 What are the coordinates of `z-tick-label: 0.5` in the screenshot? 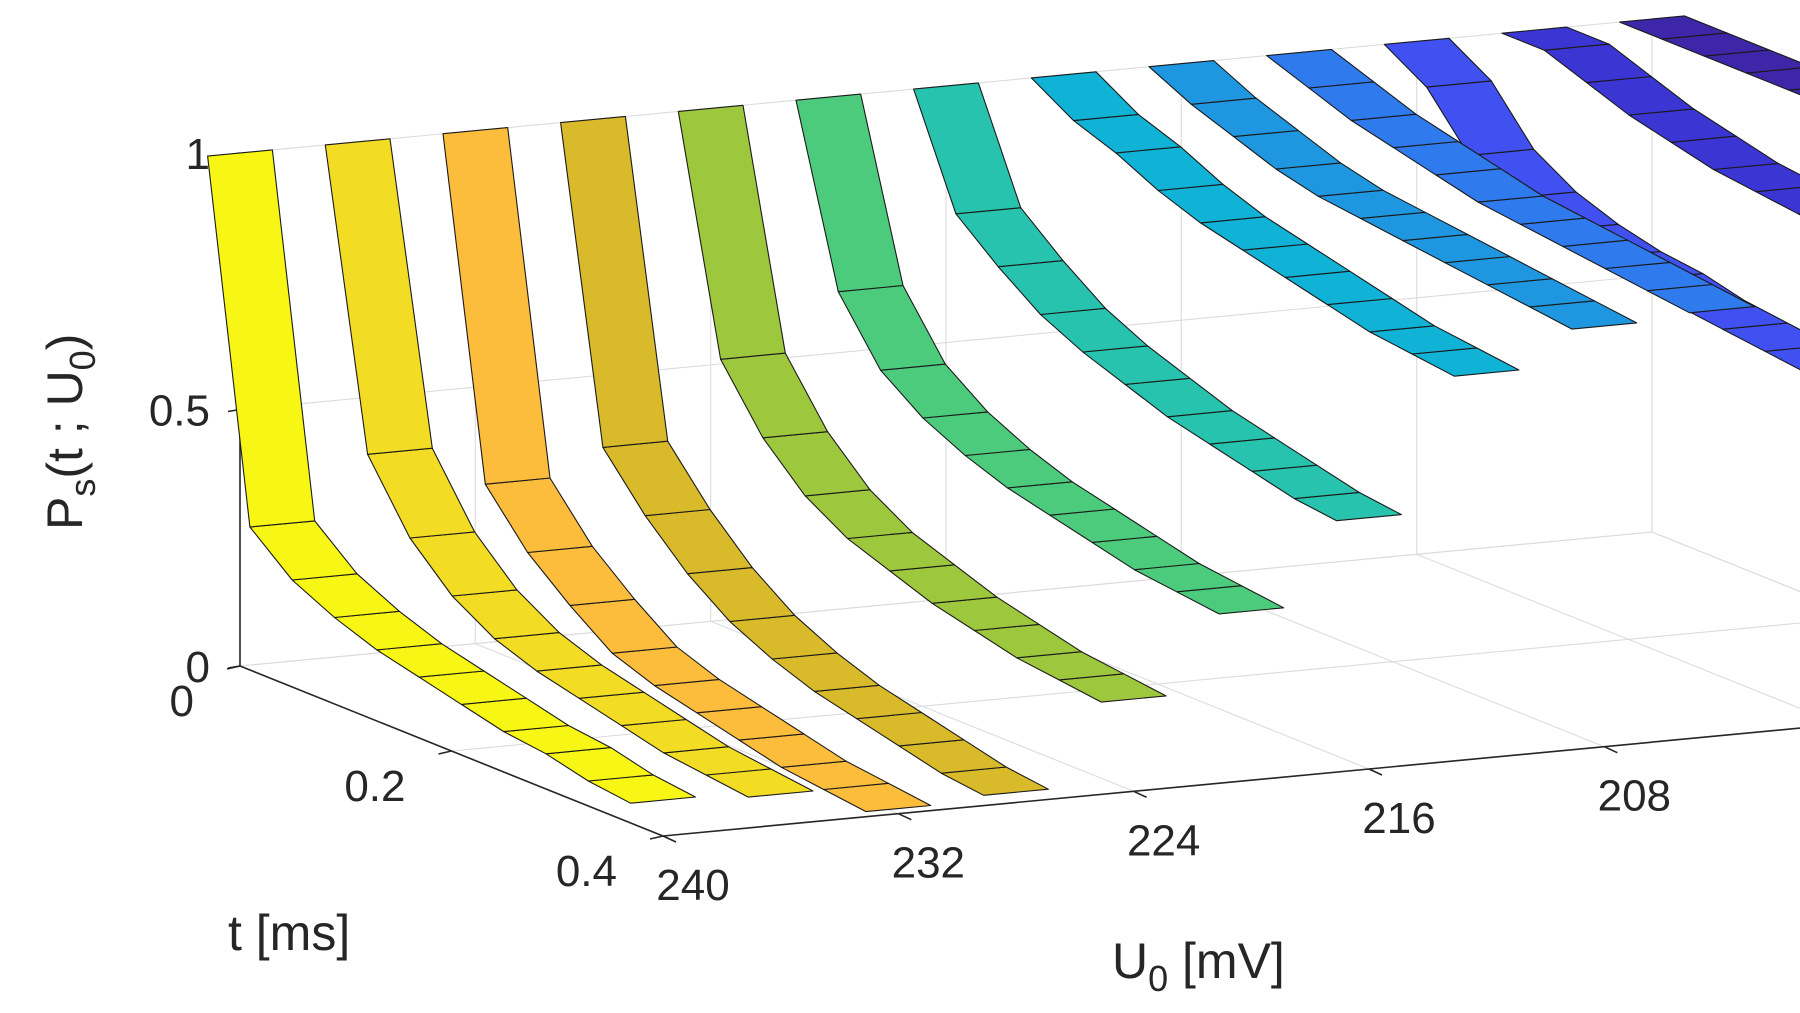 It's located at (179, 411).